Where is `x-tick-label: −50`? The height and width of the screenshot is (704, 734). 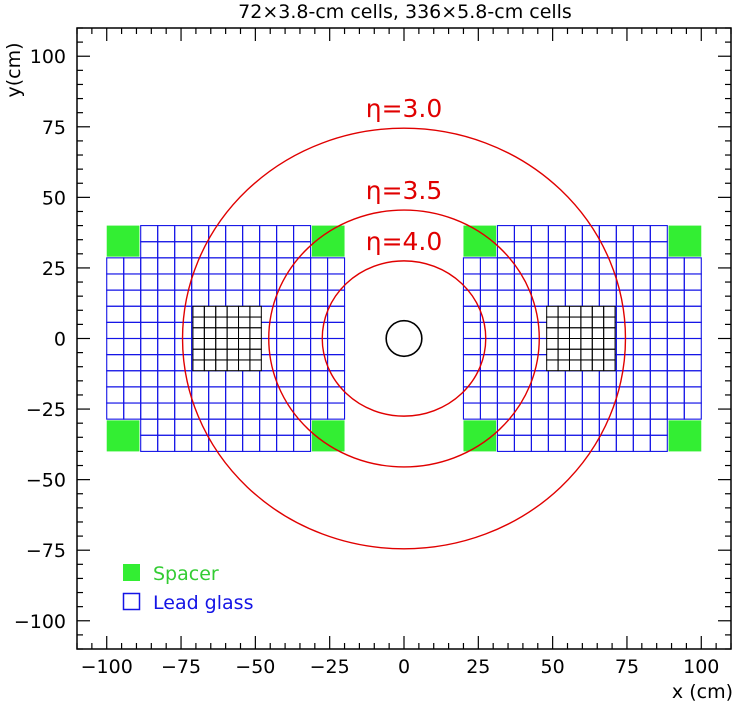 x-tick-label: −50 is located at coordinates (255, 667).